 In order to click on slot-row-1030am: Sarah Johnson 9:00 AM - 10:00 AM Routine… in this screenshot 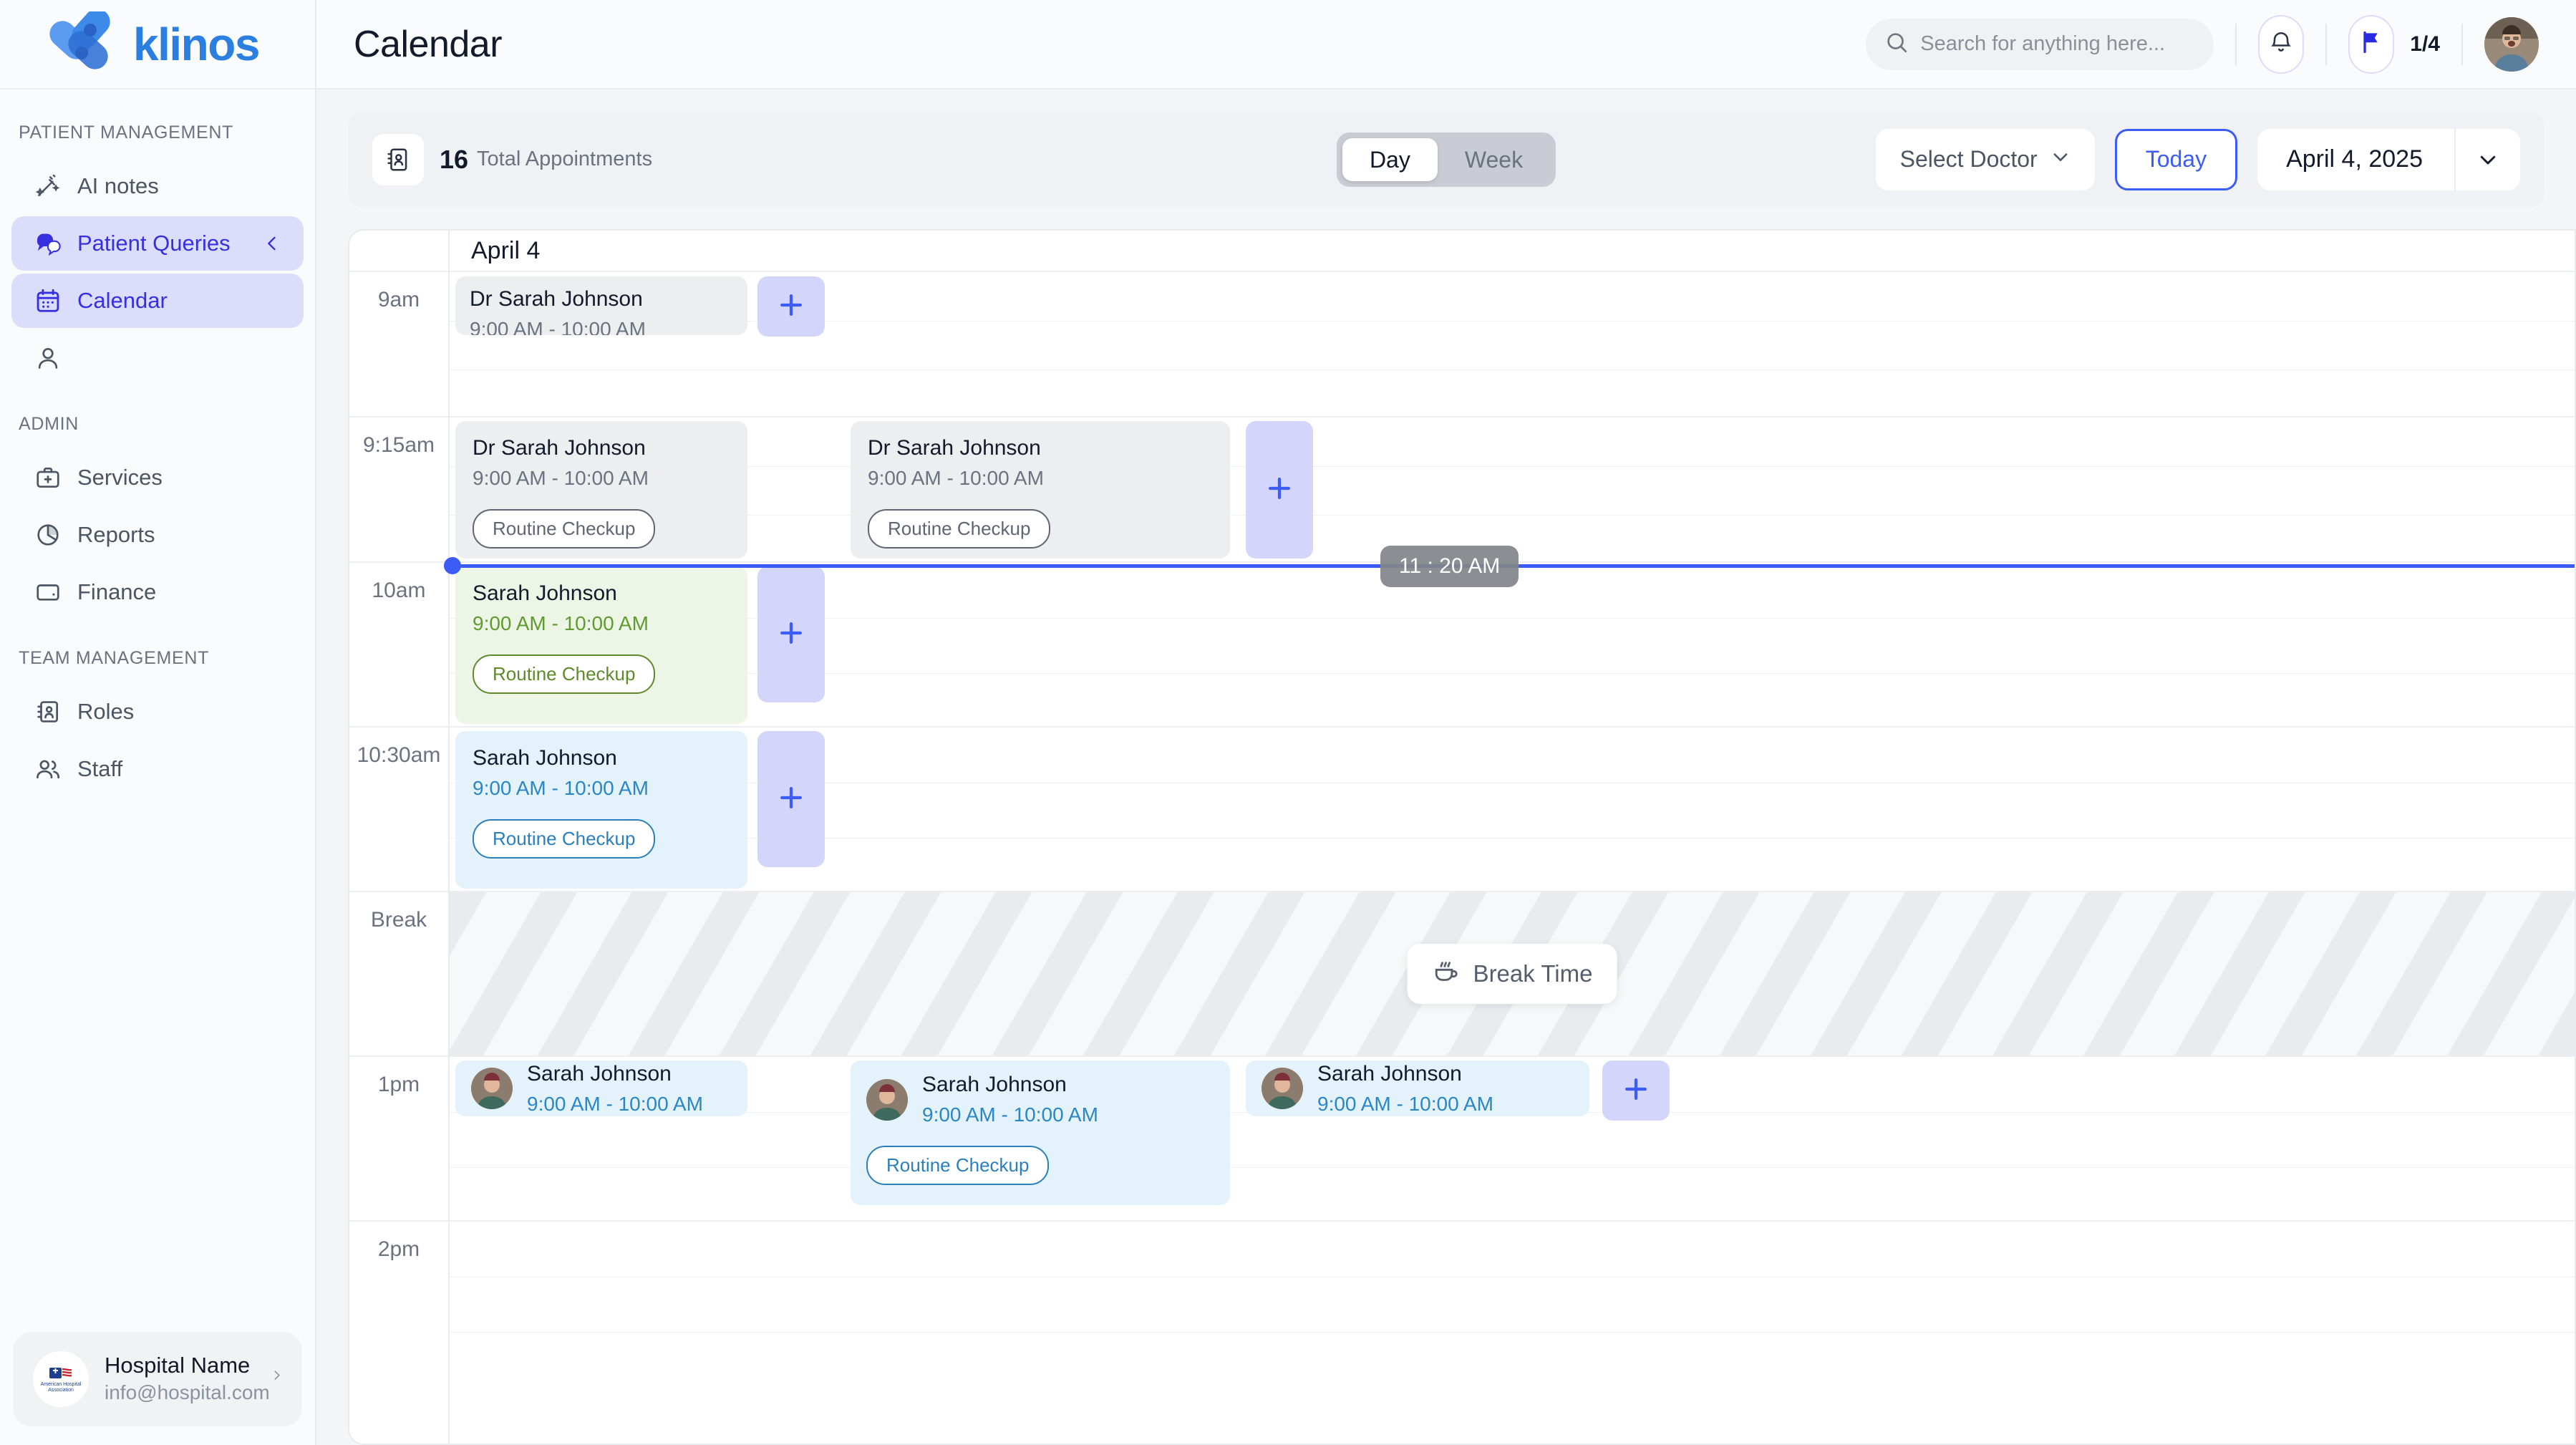, I will do `click(1513, 810)`.